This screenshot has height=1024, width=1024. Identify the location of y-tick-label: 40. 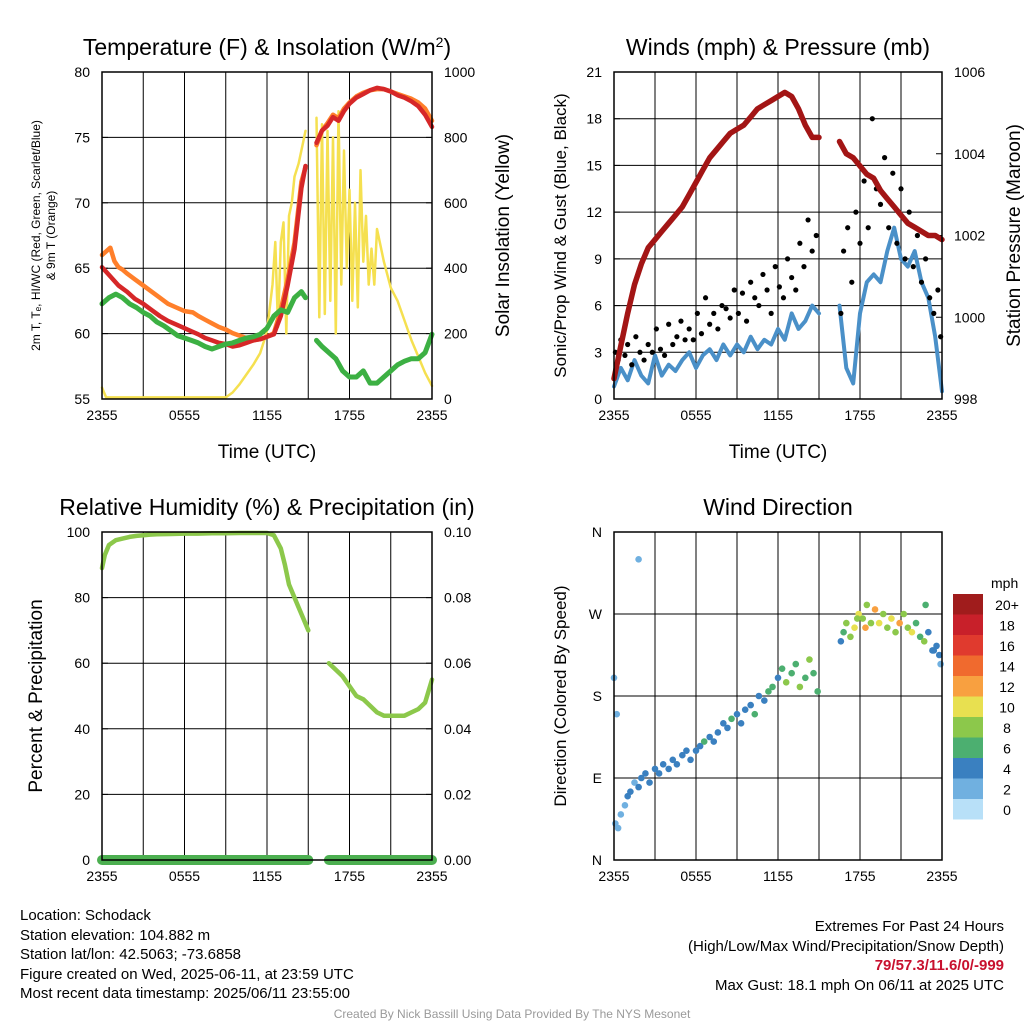
(82, 729).